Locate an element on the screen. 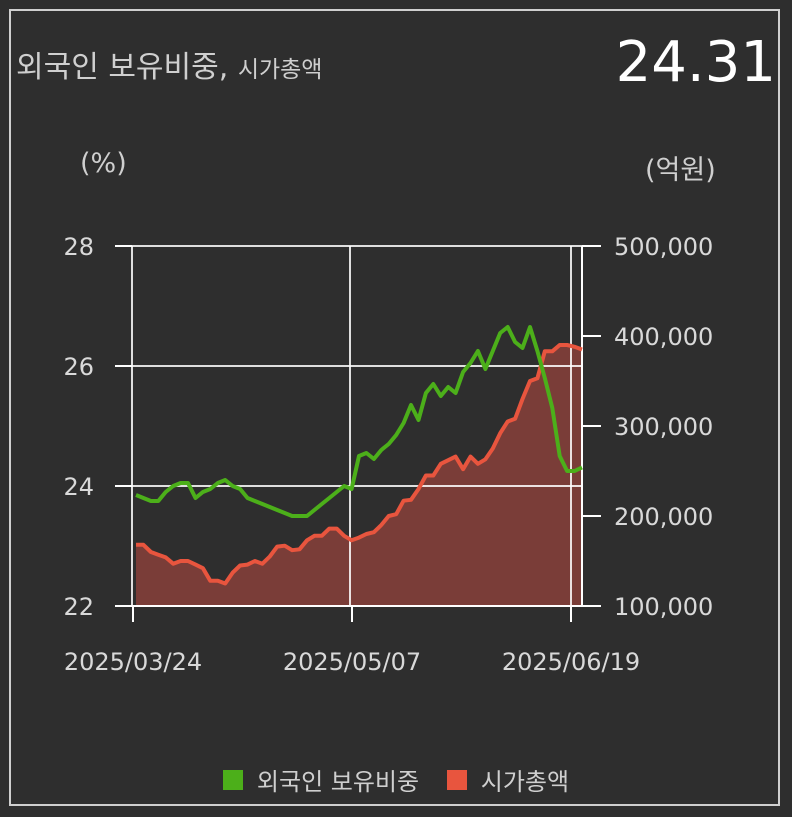  y-left-tick-label: 26 is located at coordinates (78, 367).